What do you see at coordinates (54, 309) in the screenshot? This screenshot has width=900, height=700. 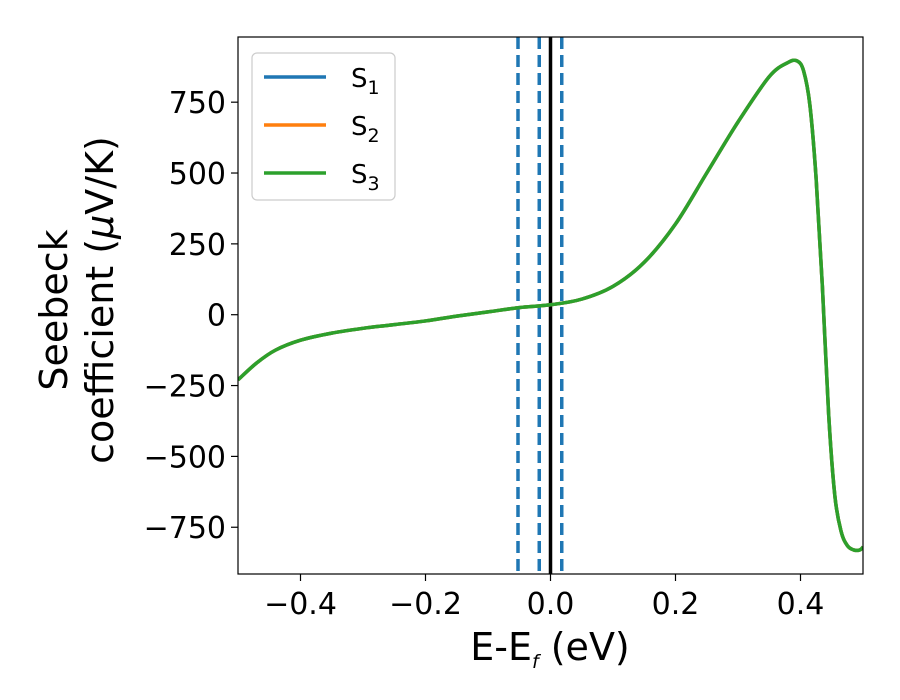 I see `y-axis-title-line1: Seebeck` at bounding box center [54, 309].